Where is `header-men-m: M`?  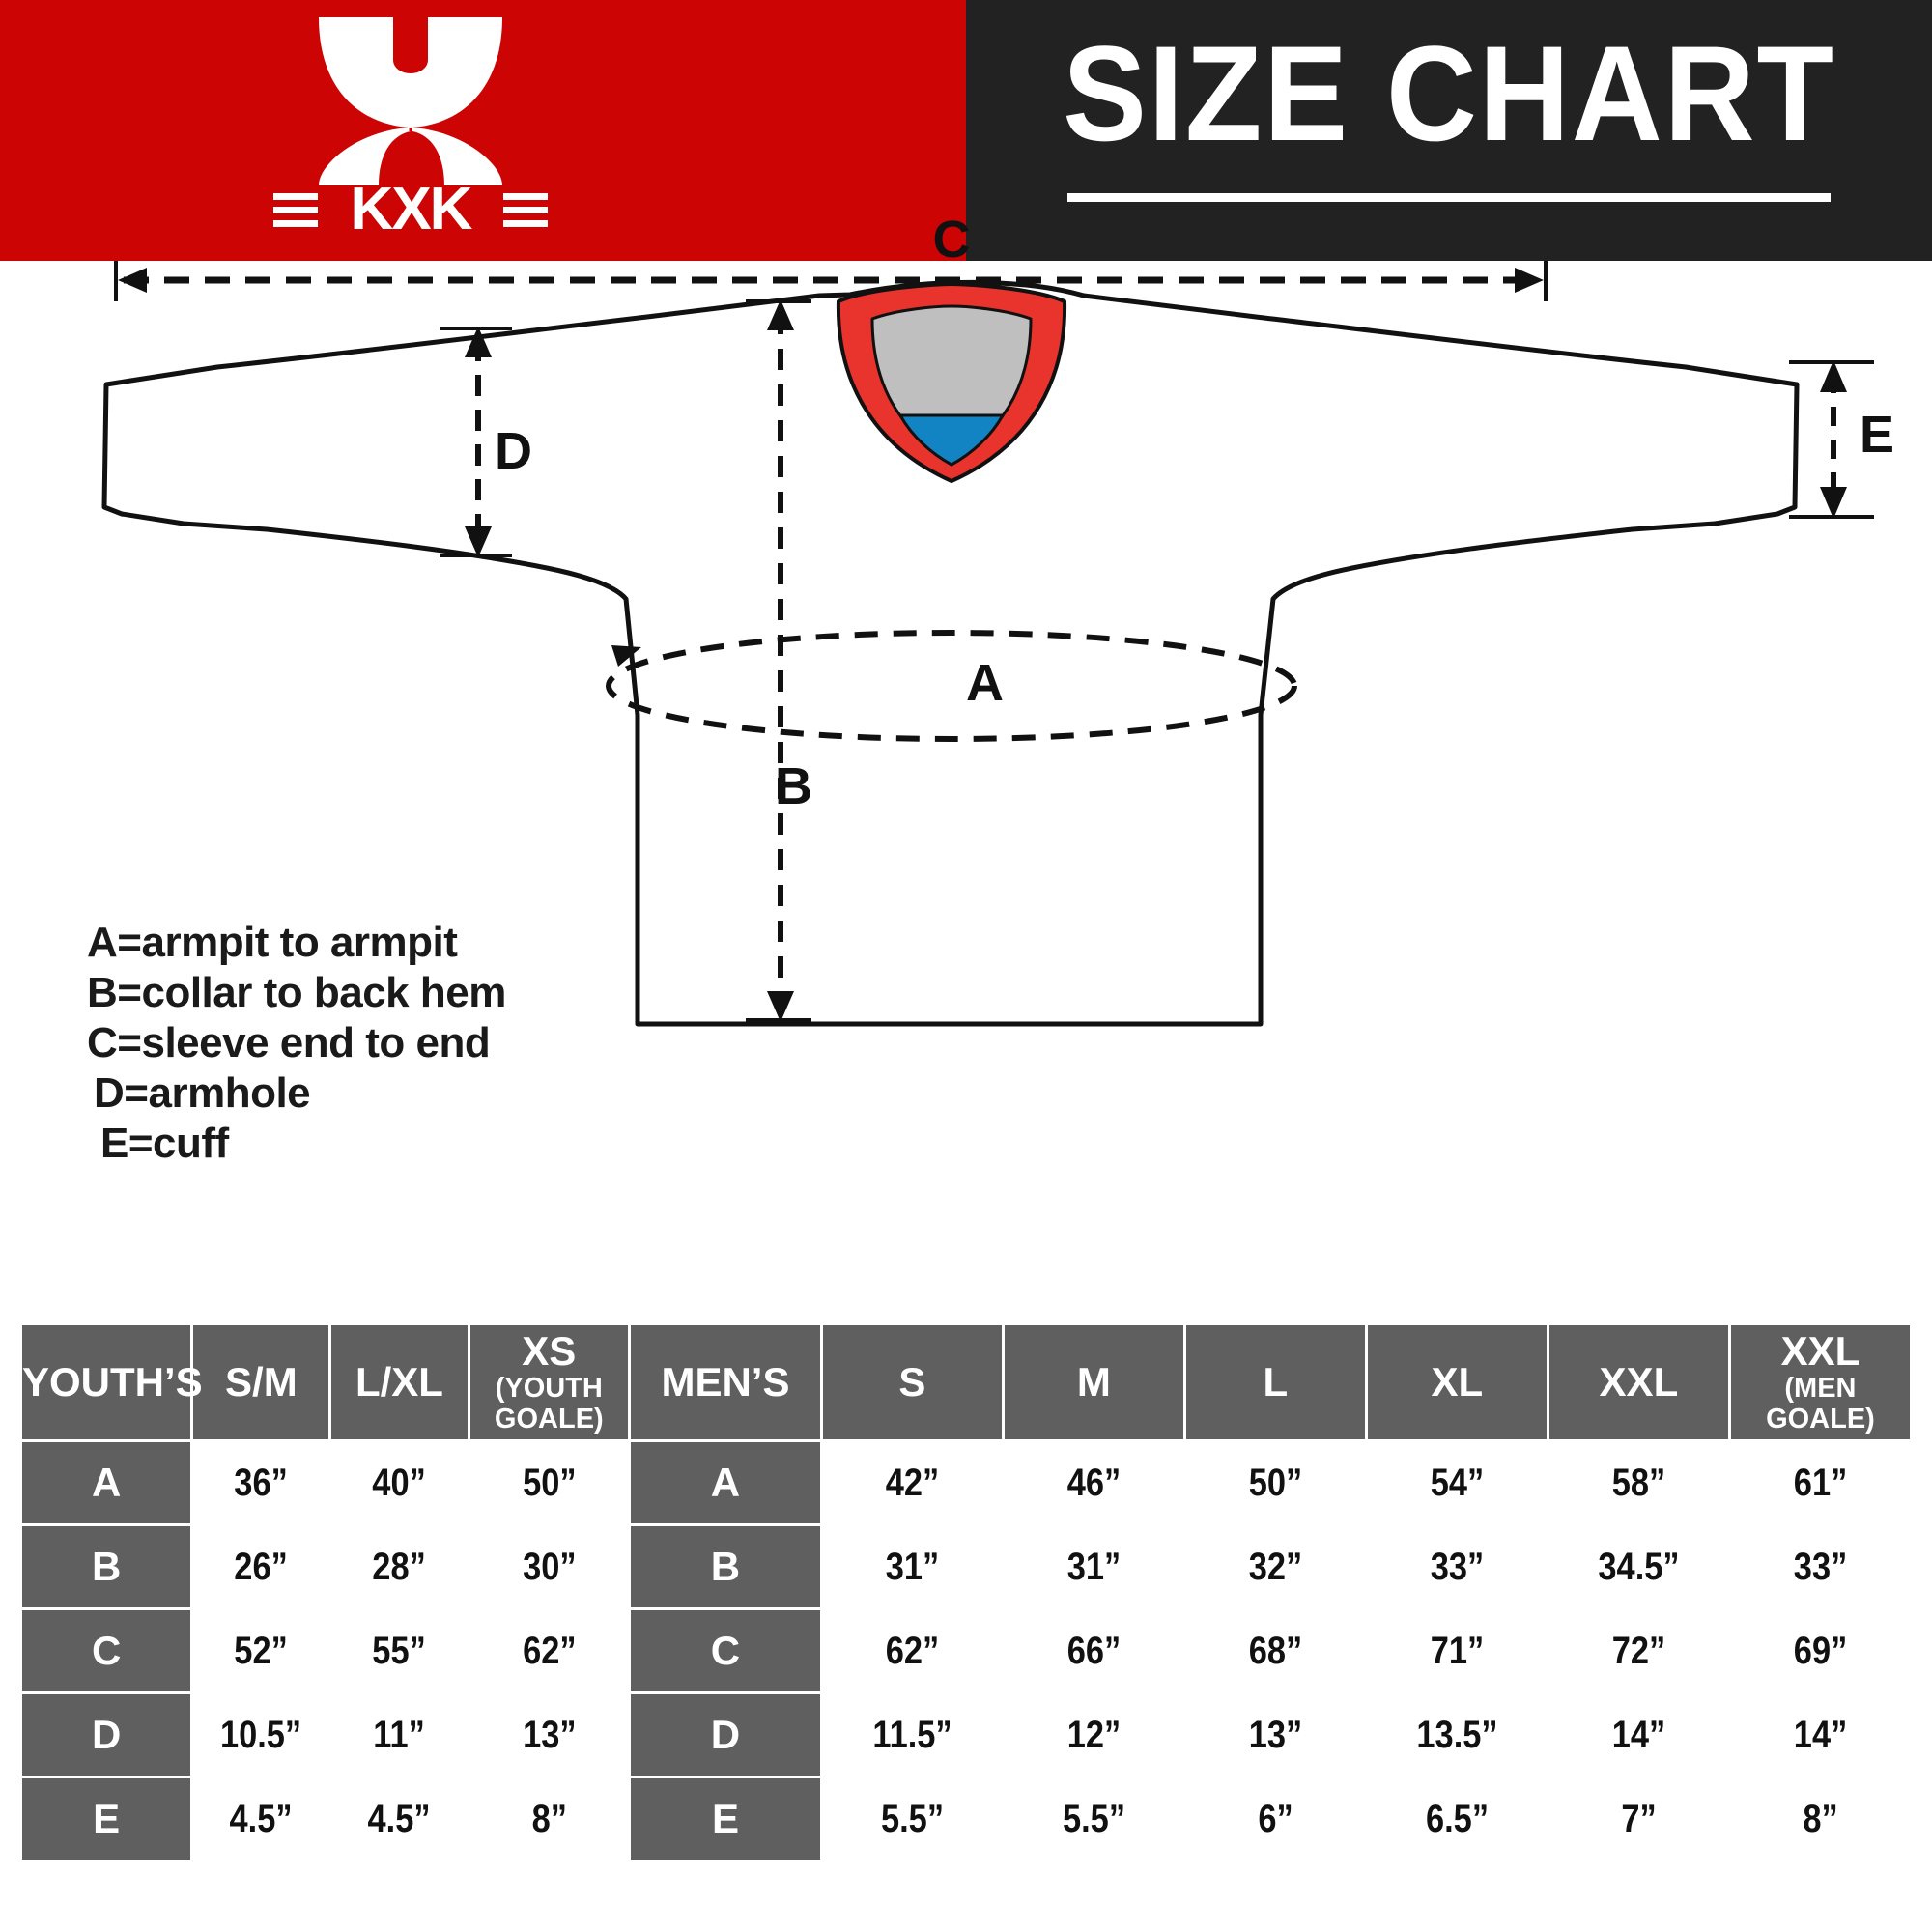
header-men-m: M is located at coordinates (1093, 1382).